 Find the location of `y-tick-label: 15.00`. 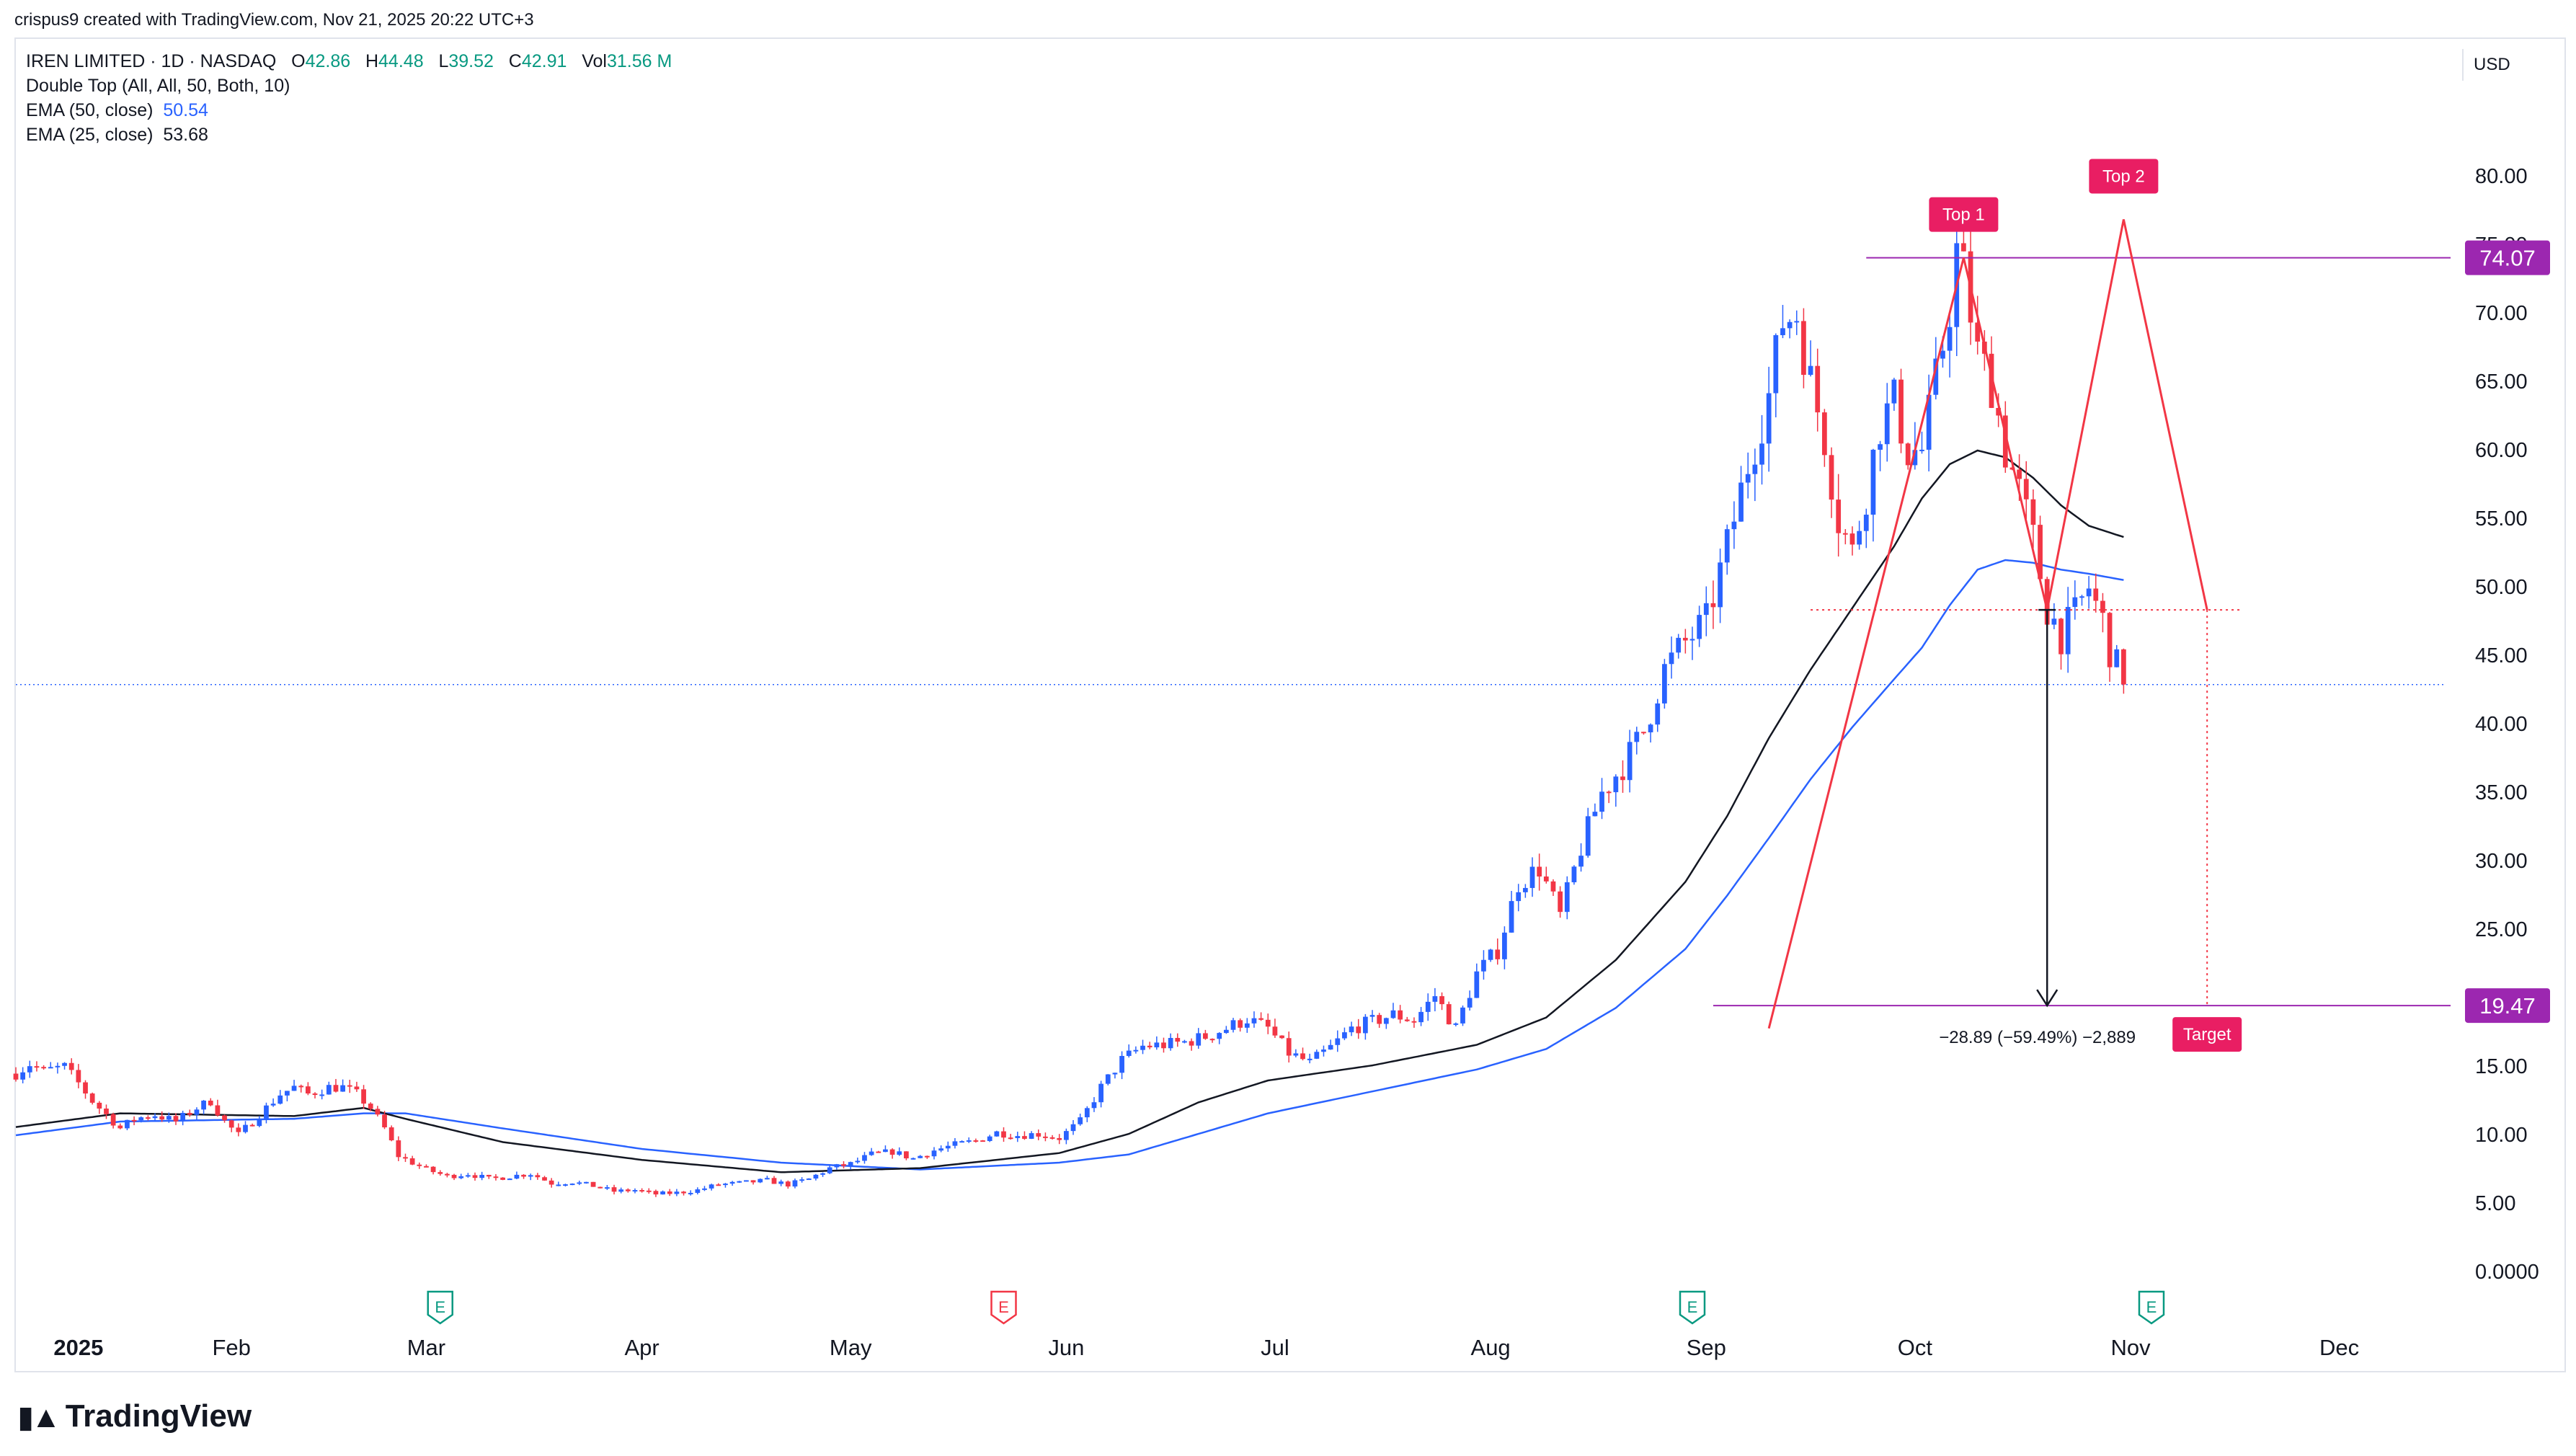

y-tick-label: 15.00 is located at coordinates (2501, 1066).